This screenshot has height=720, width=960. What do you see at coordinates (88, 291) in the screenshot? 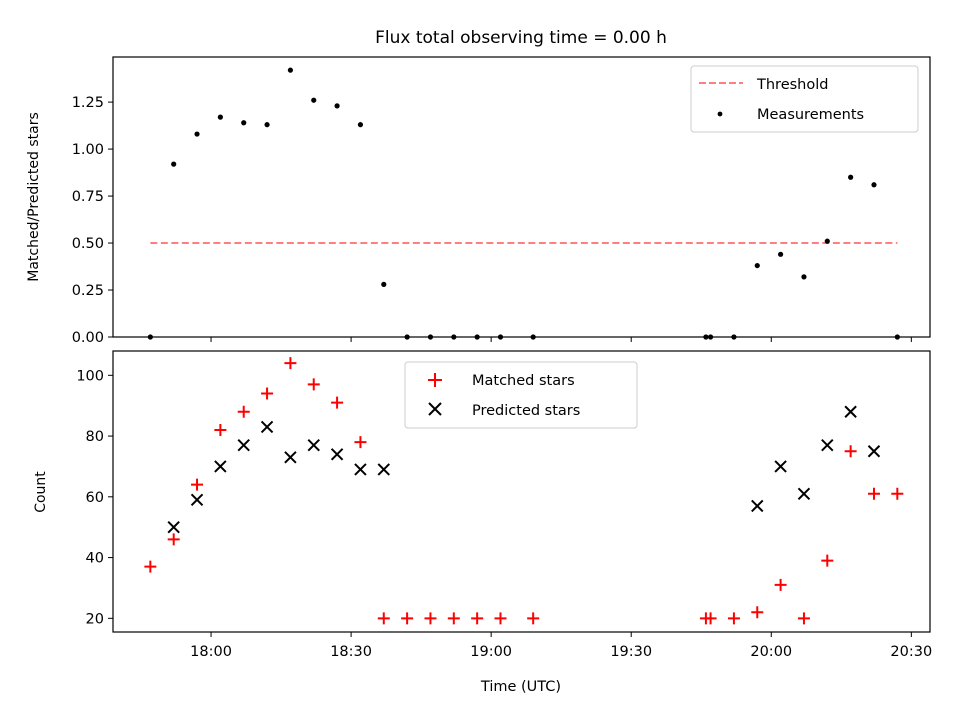
I see `ratio-y-tick-label: 0.25` at bounding box center [88, 291].